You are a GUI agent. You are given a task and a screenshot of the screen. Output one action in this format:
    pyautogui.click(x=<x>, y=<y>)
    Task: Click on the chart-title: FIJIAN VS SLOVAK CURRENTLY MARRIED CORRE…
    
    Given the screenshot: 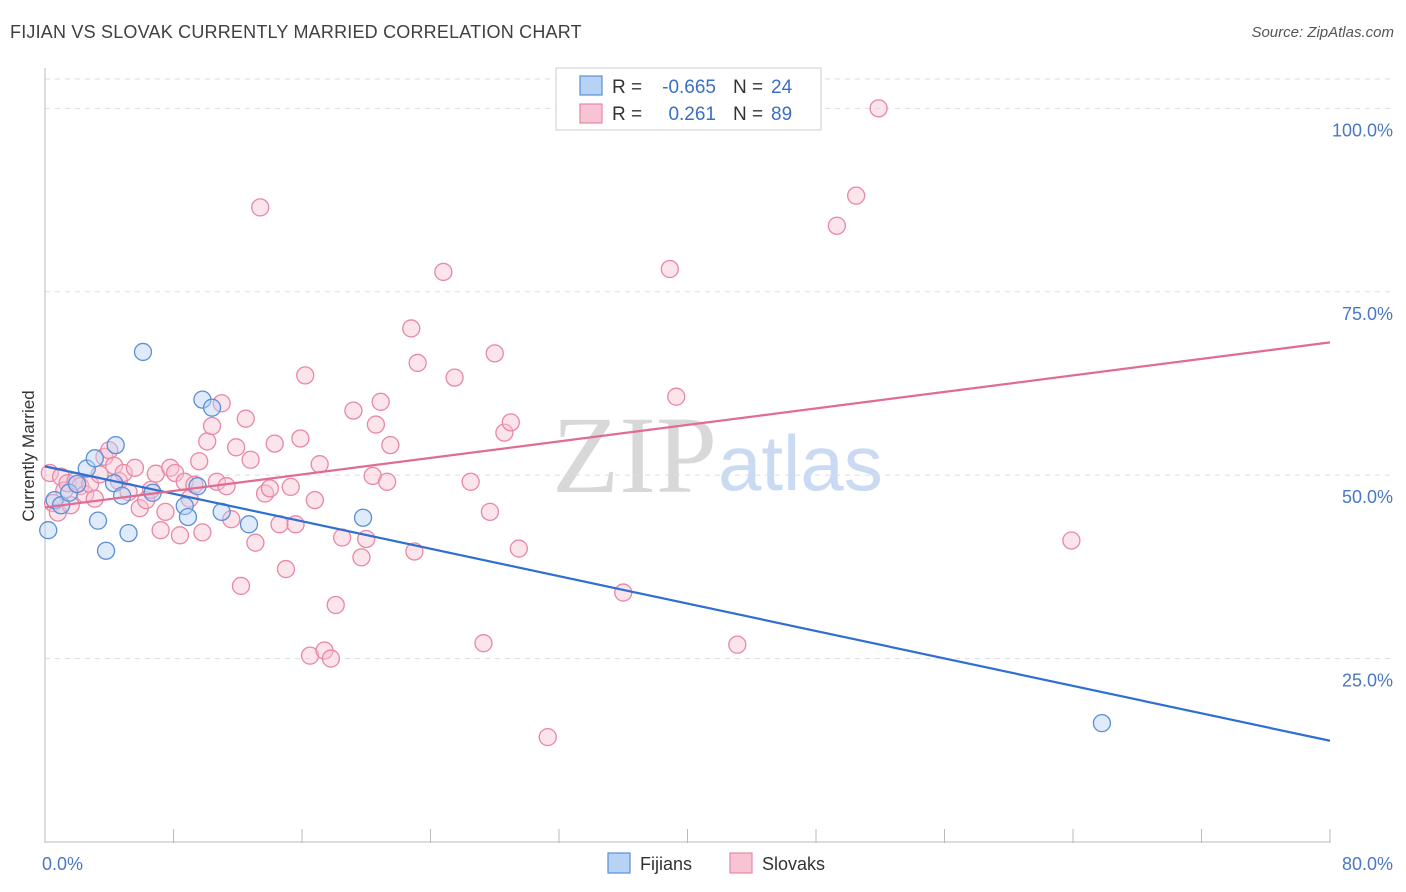 What is the action you would take?
    pyautogui.click(x=296, y=32)
    